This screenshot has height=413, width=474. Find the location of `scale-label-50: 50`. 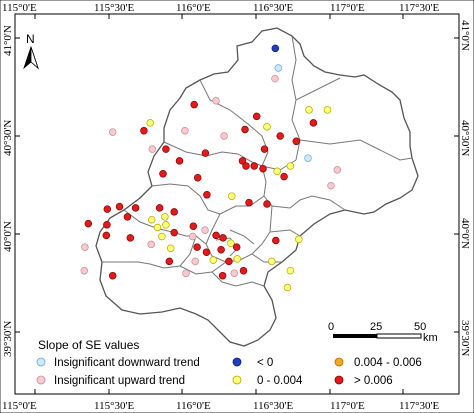

scale-label-50: 50 is located at coordinates (420, 327).